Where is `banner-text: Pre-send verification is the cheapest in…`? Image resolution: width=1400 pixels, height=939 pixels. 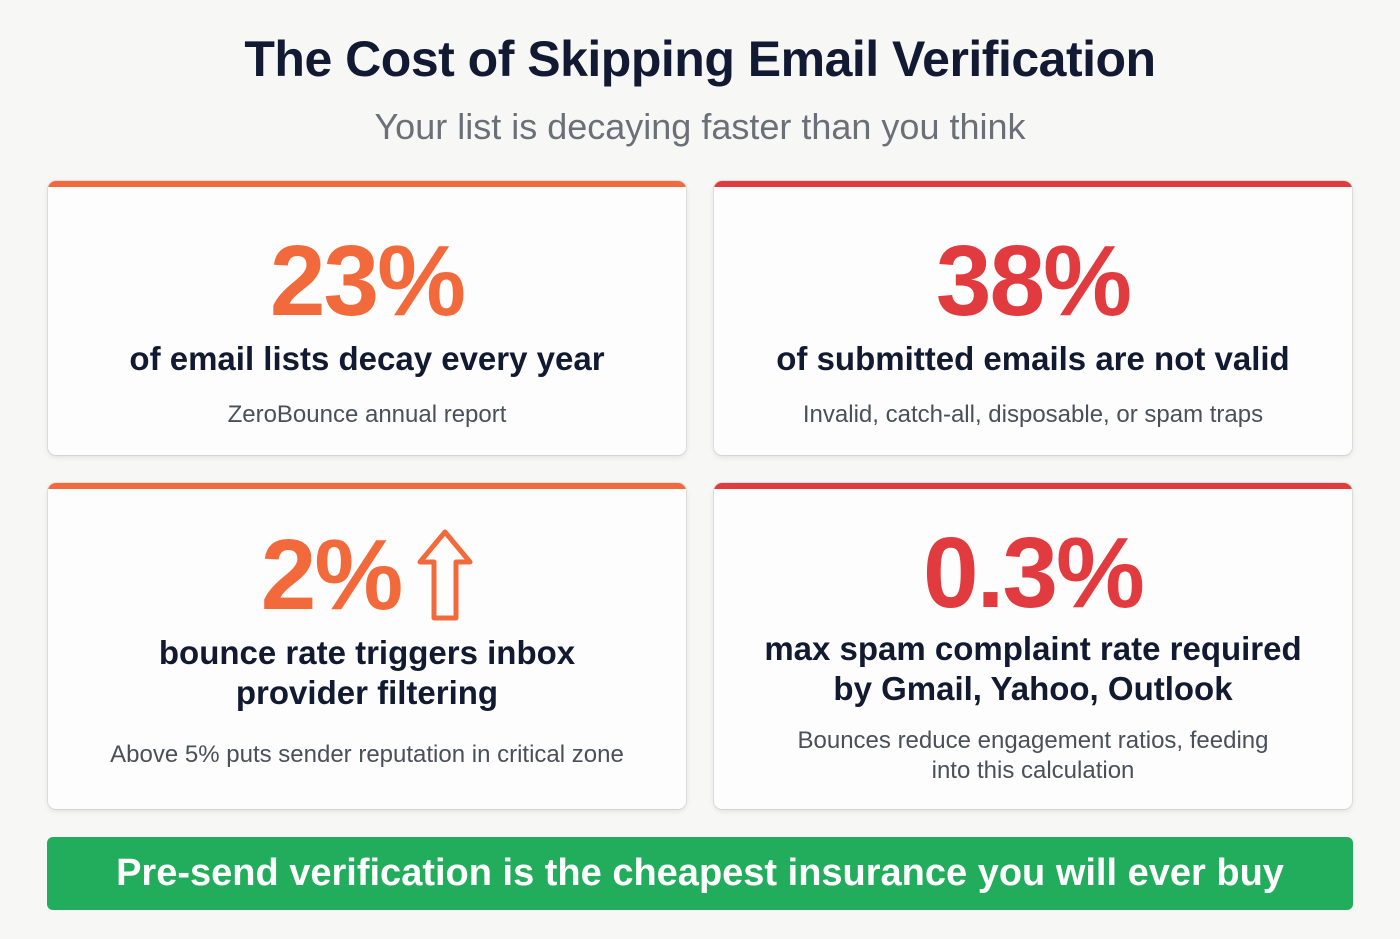
banner-text: Pre-send verification is the cheapest in… is located at coordinates (700, 873).